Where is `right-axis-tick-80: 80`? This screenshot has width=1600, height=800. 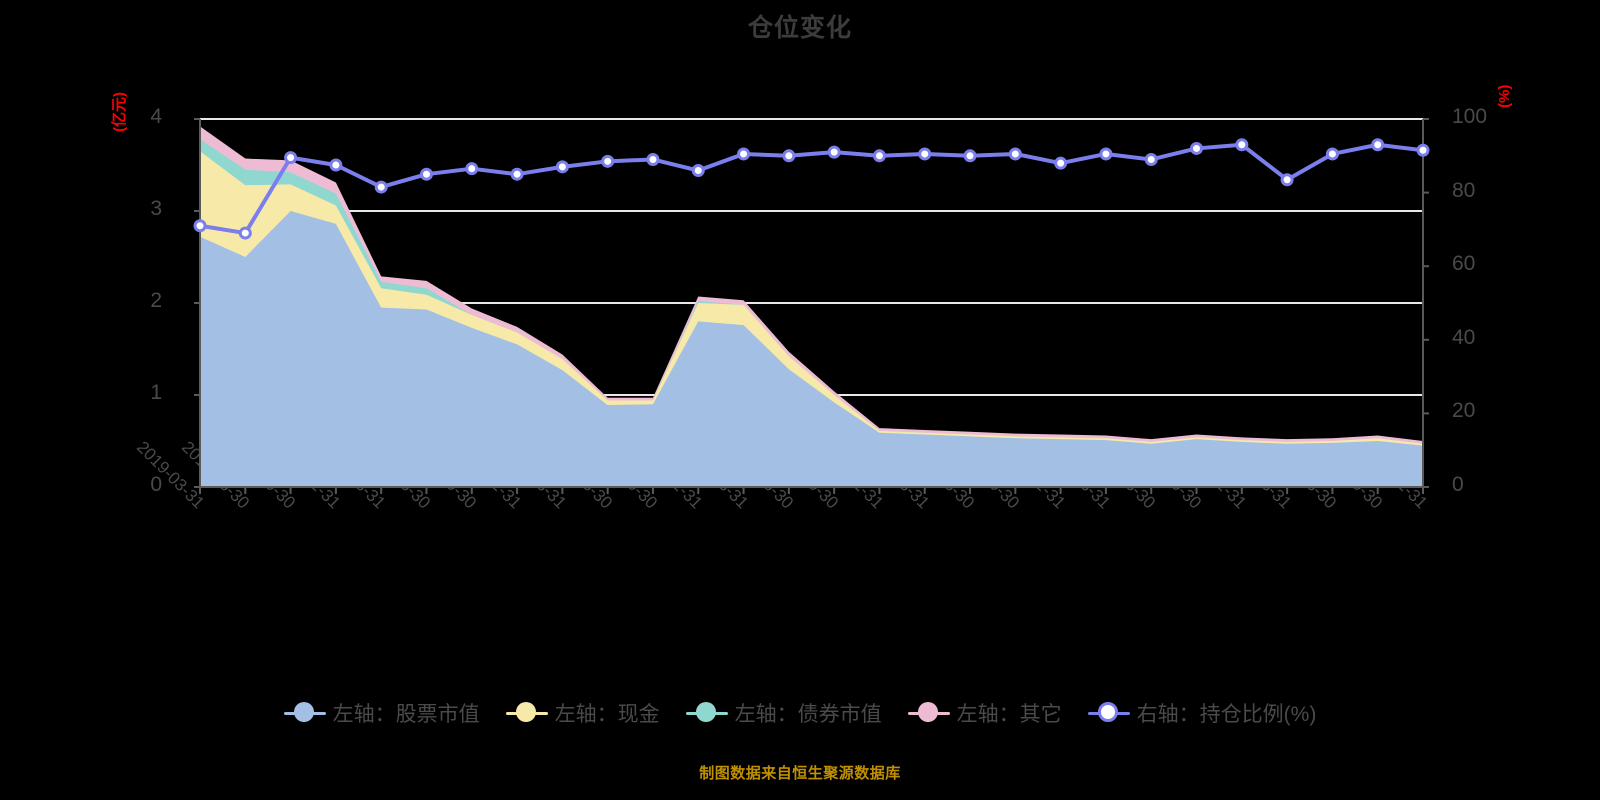 right-axis-tick-80: 80 is located at coordinates (1464, 190).